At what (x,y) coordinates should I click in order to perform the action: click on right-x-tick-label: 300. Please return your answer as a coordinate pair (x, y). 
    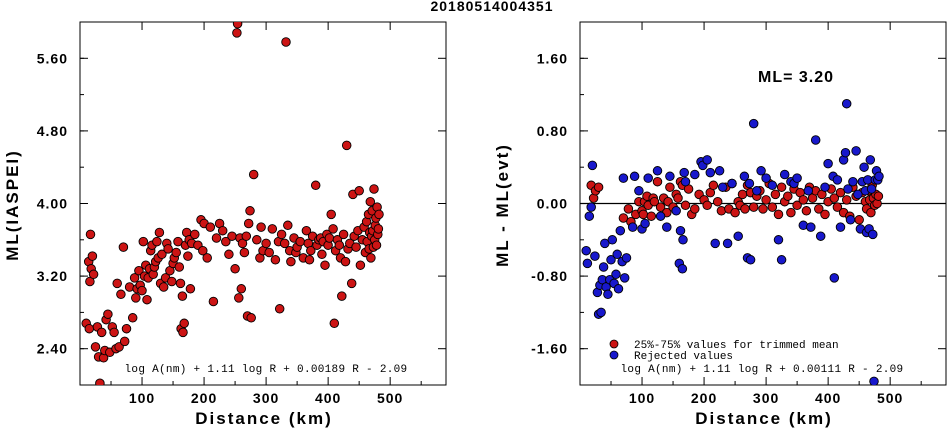
    Looking at the image, I should click on (766, 398).